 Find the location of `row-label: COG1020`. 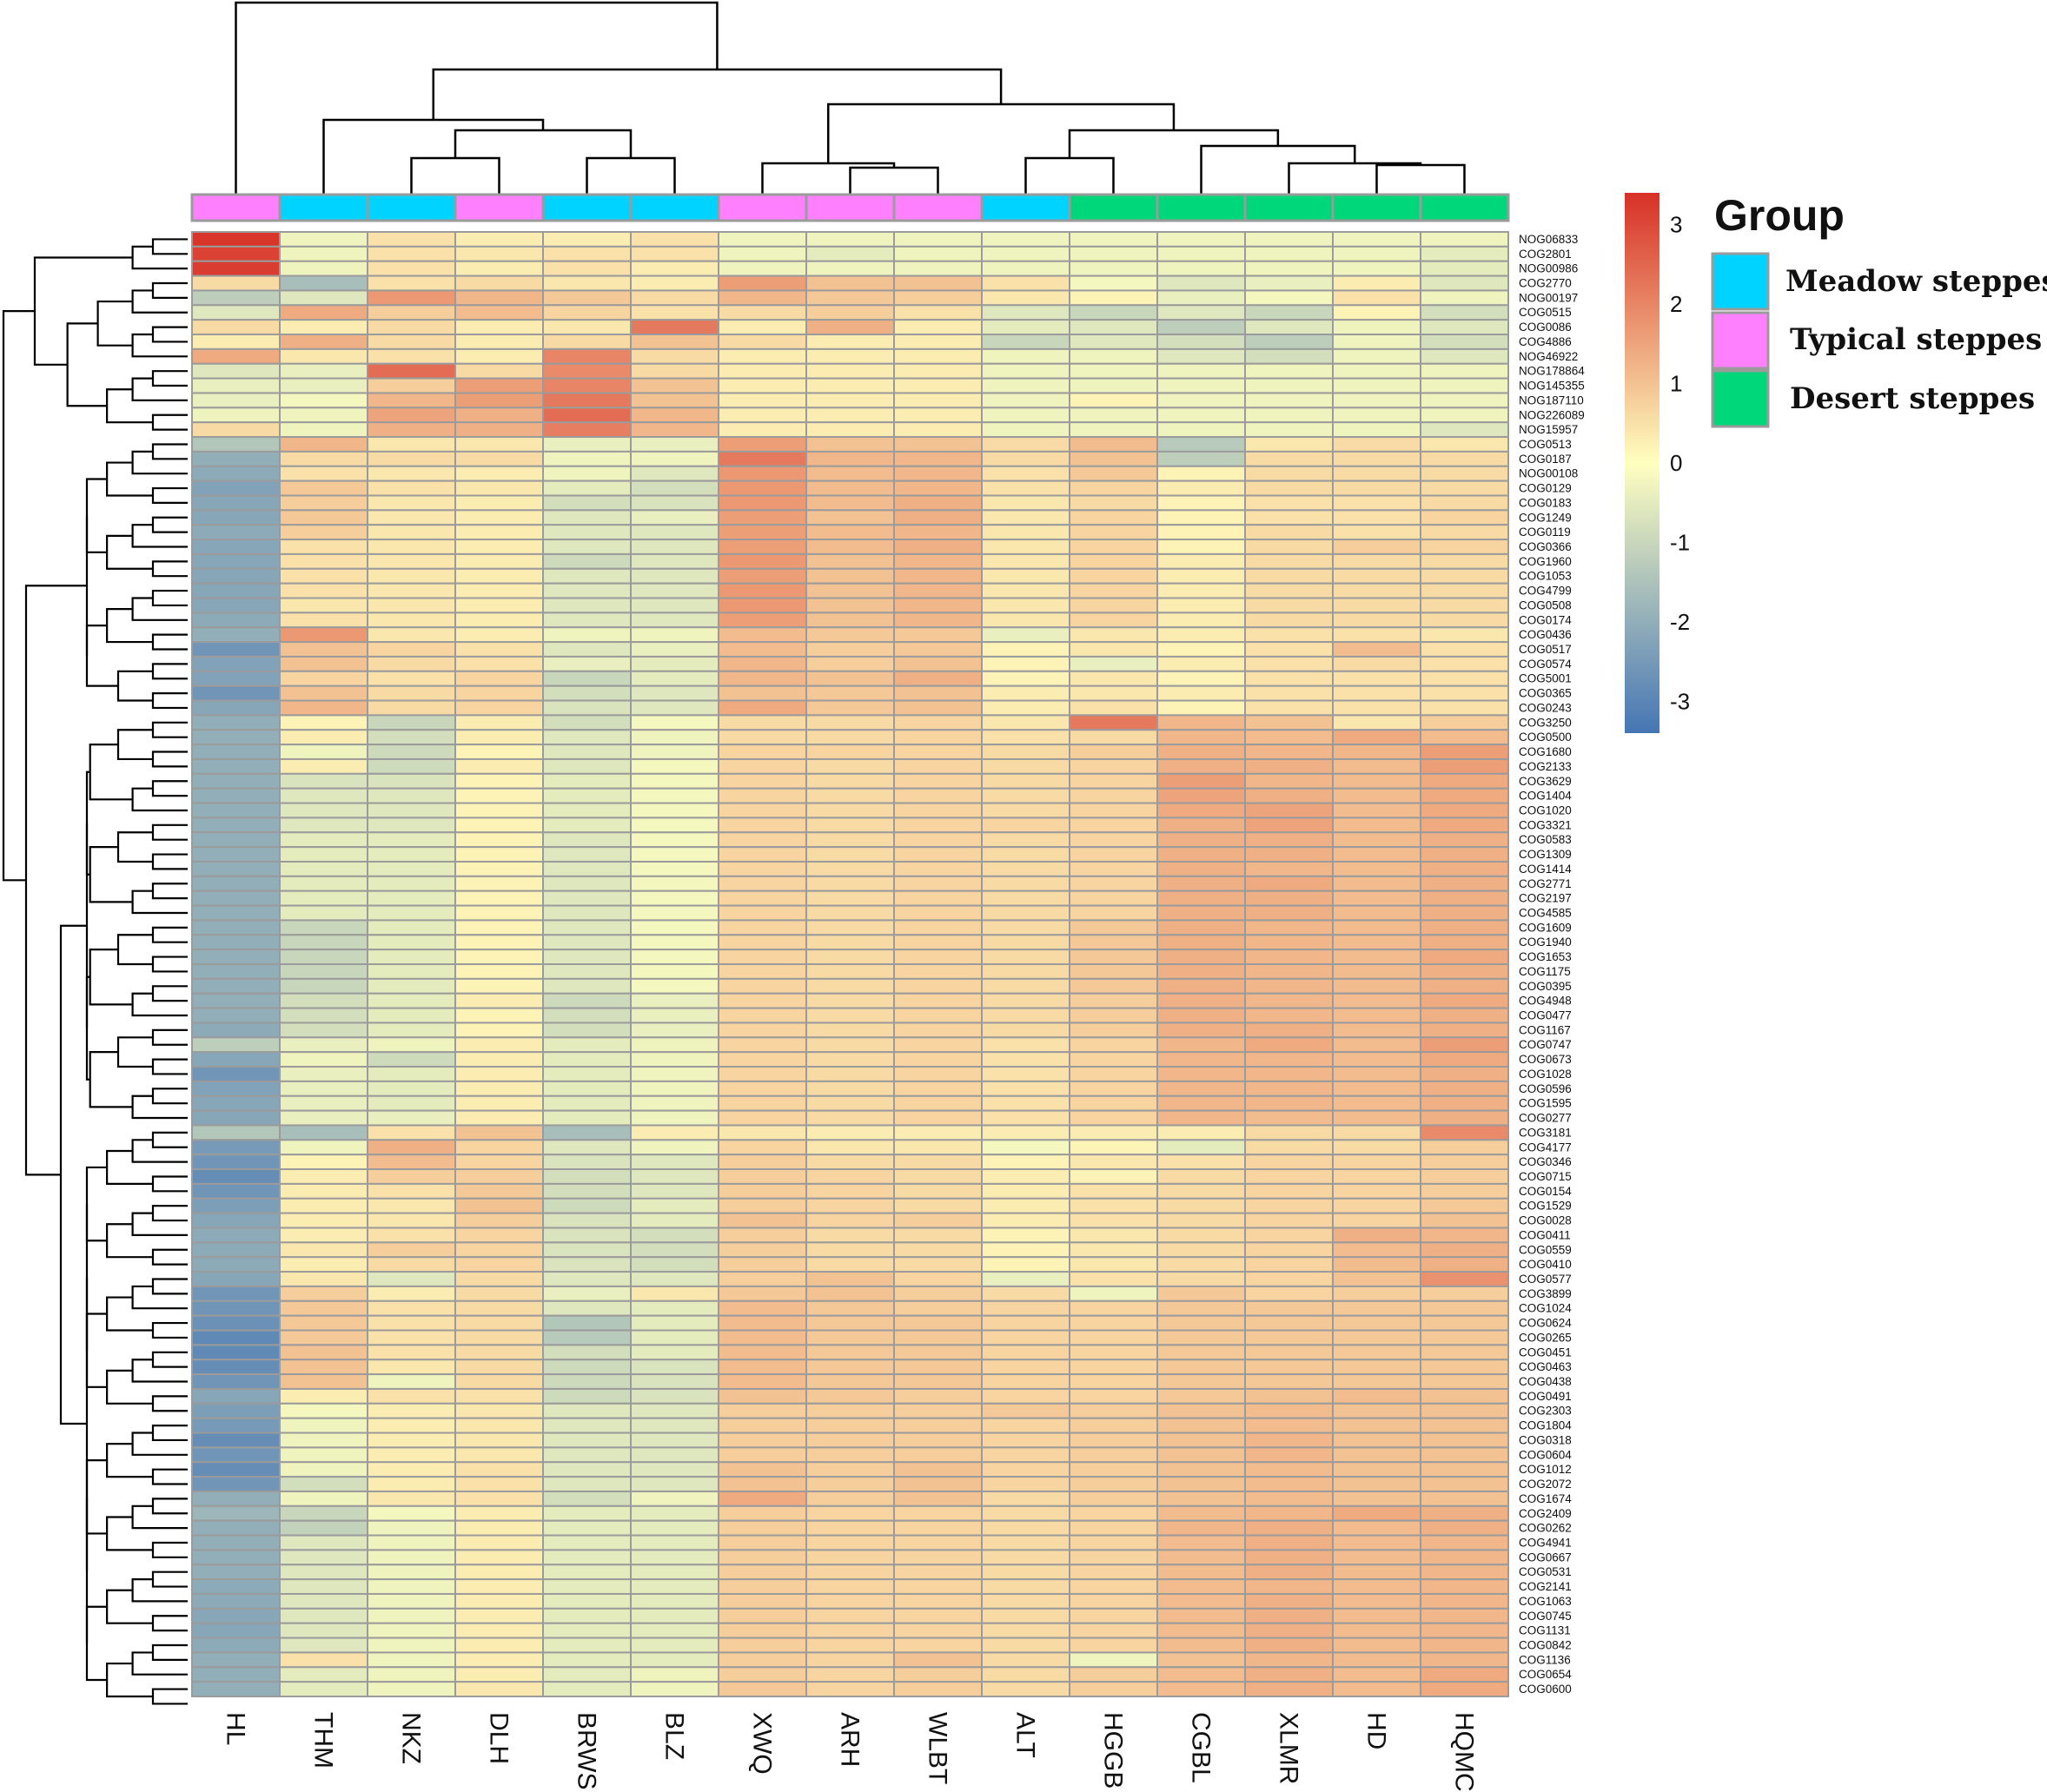

row-label: COG1020 is located at coordinates (1546, 810).